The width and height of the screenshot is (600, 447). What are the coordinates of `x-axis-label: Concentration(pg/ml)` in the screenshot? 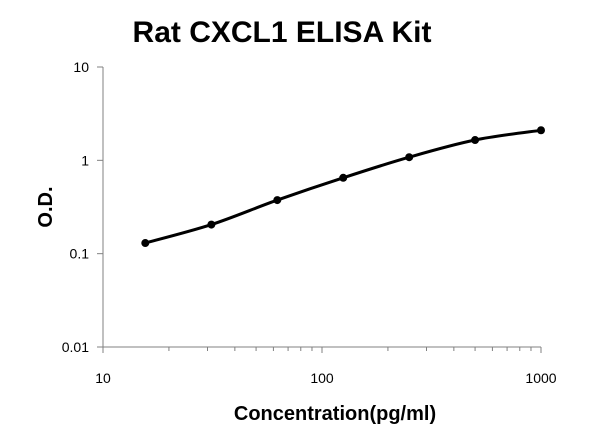 It's located at (335, 414).